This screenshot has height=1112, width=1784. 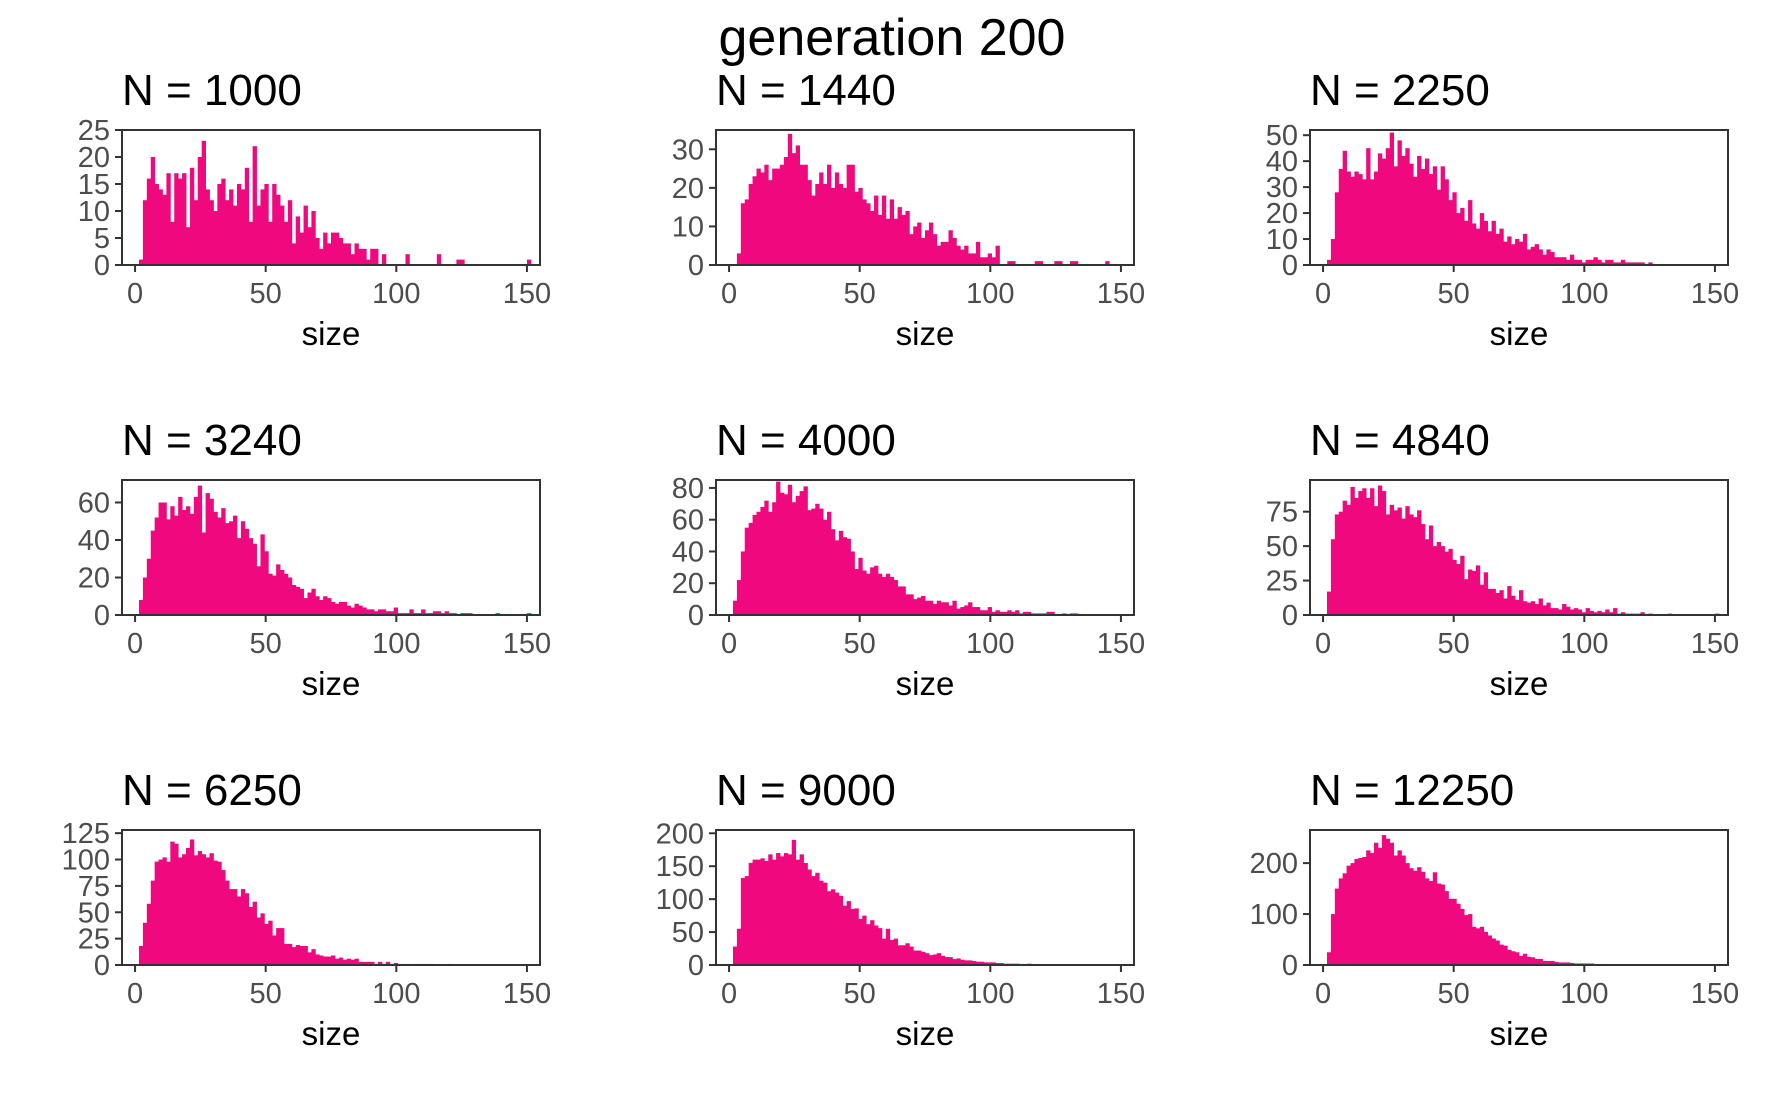 What do you see at coordinates (908, 240) in the screenshot?
I see `histogram: 0 10 20 30 0 50 100 150 size` at bounding box center [908, 240].